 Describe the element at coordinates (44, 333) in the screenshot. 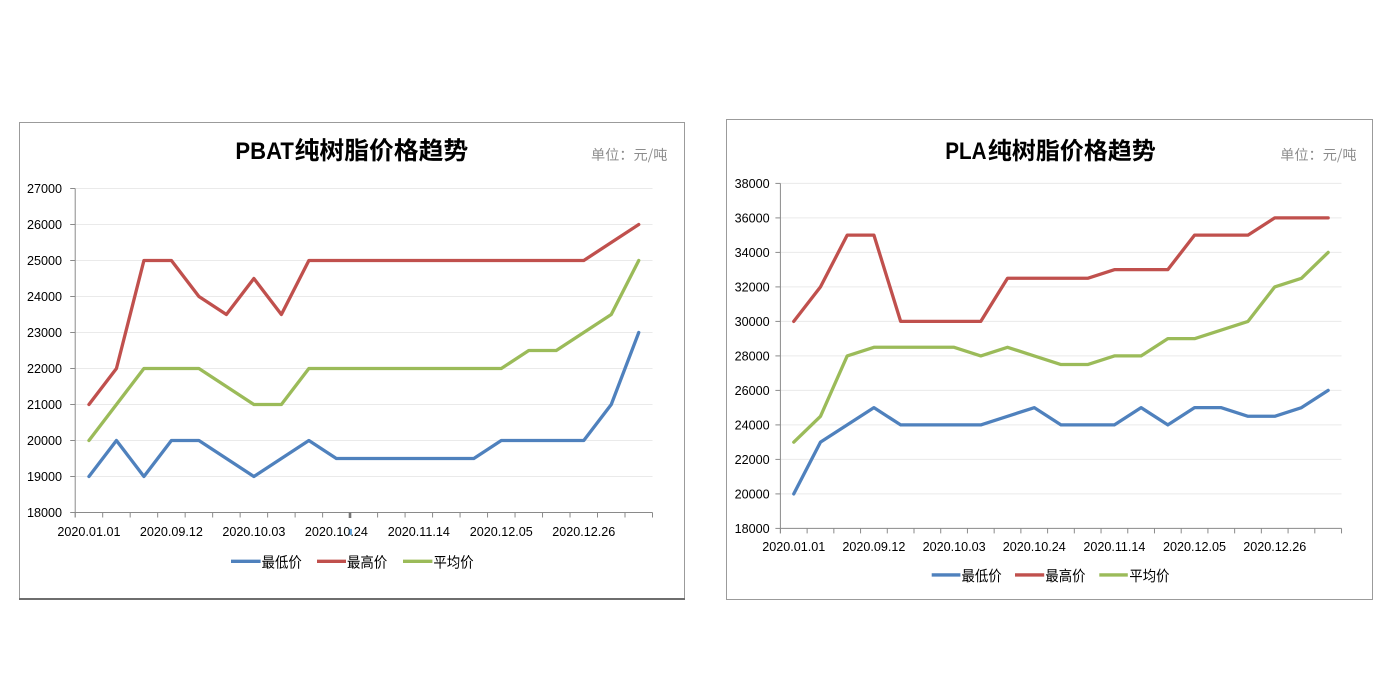

I see `svg-text: 23000` at that location.